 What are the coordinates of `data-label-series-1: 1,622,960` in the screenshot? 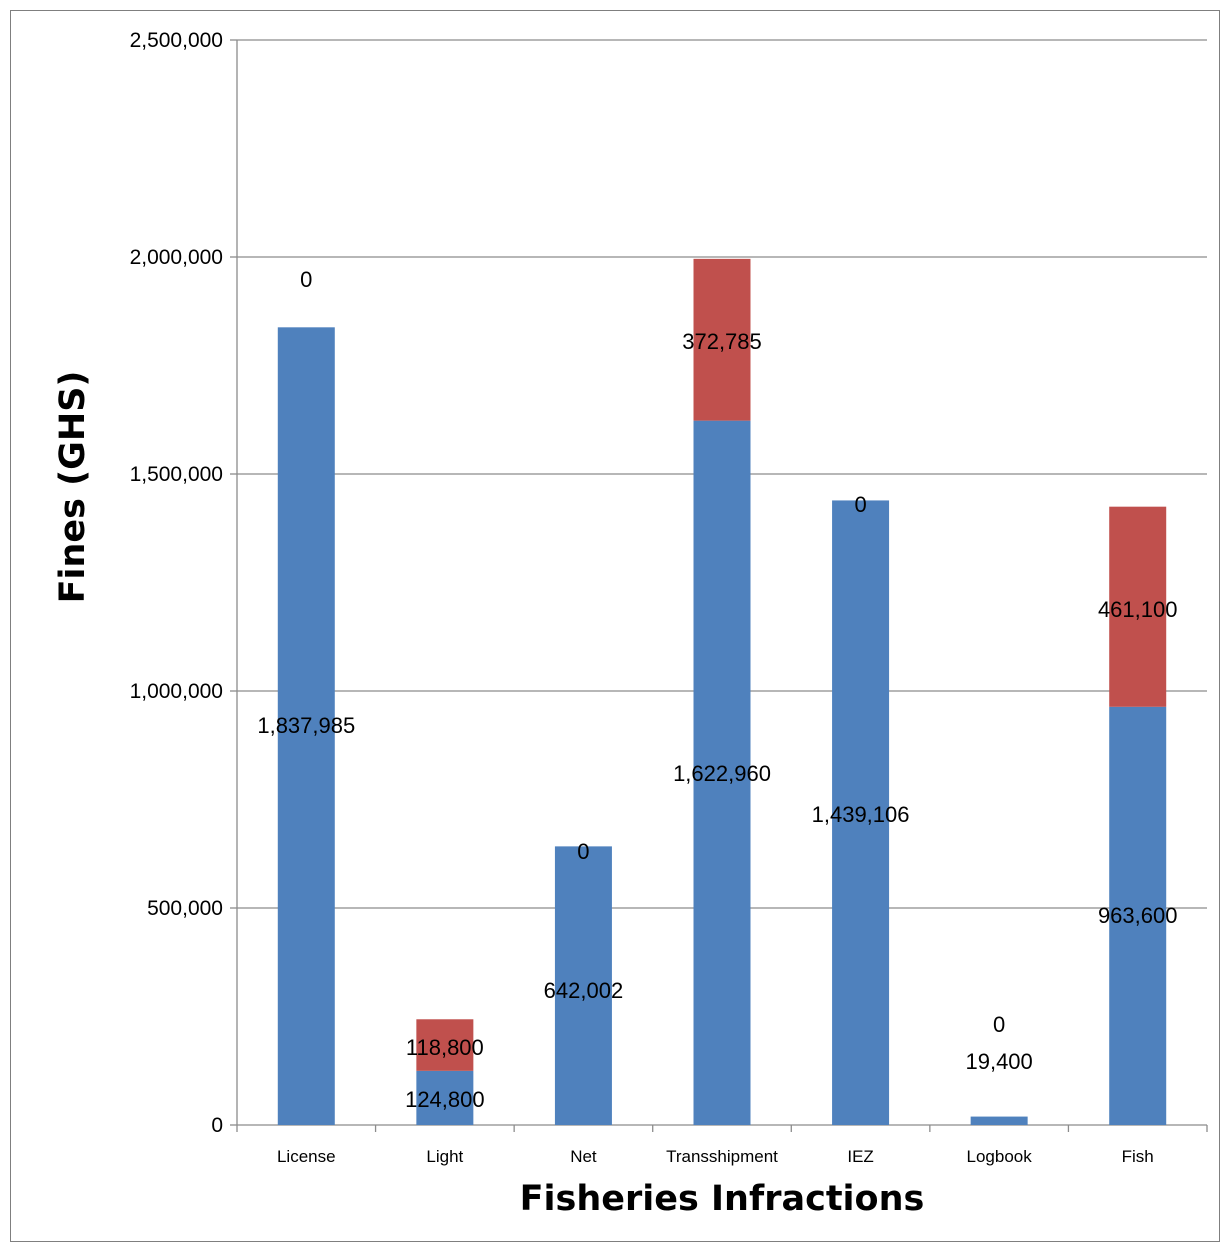 It's located at (722, 773).